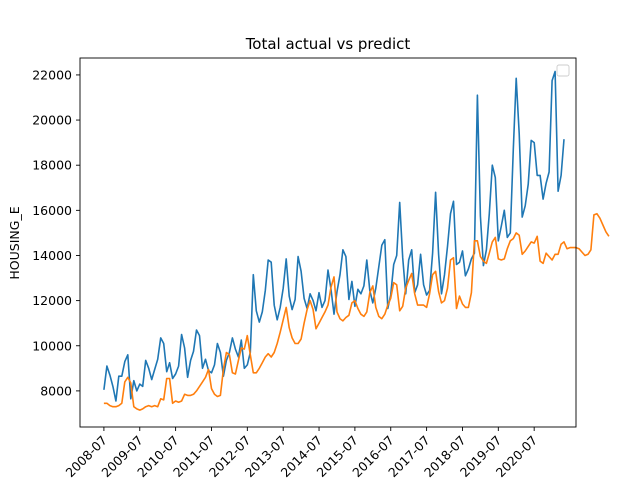 Image resolution: width=640 pixels, height=480 pixels. I want to click on y-tick-label: 14000, so click(52, 255).